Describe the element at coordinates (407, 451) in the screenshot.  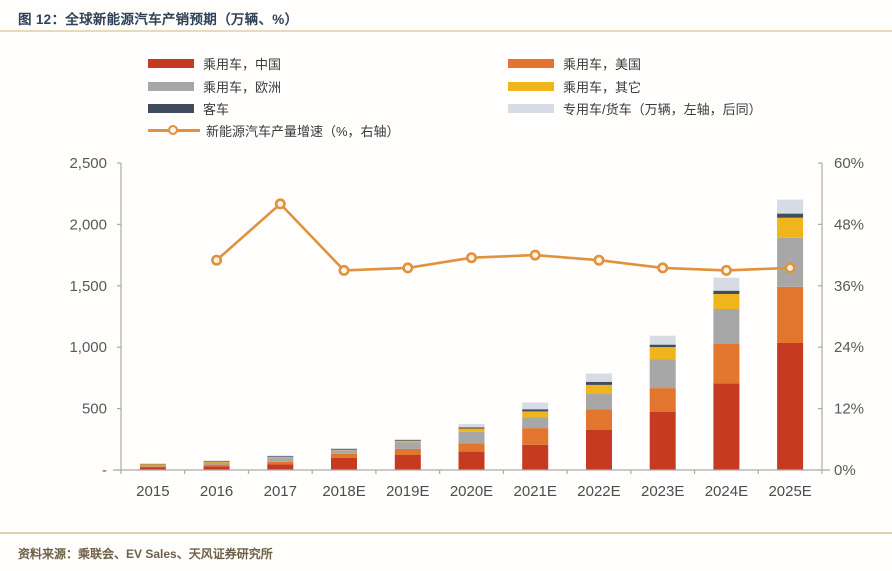
I see `bar-segment-us-2019E` at that location.